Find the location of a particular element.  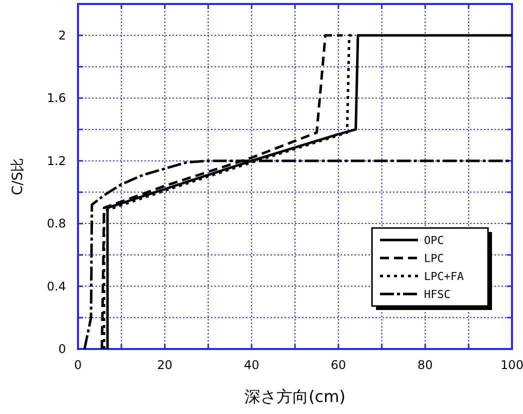

x-tick-label: 60 is located at coordinates (338, 365).